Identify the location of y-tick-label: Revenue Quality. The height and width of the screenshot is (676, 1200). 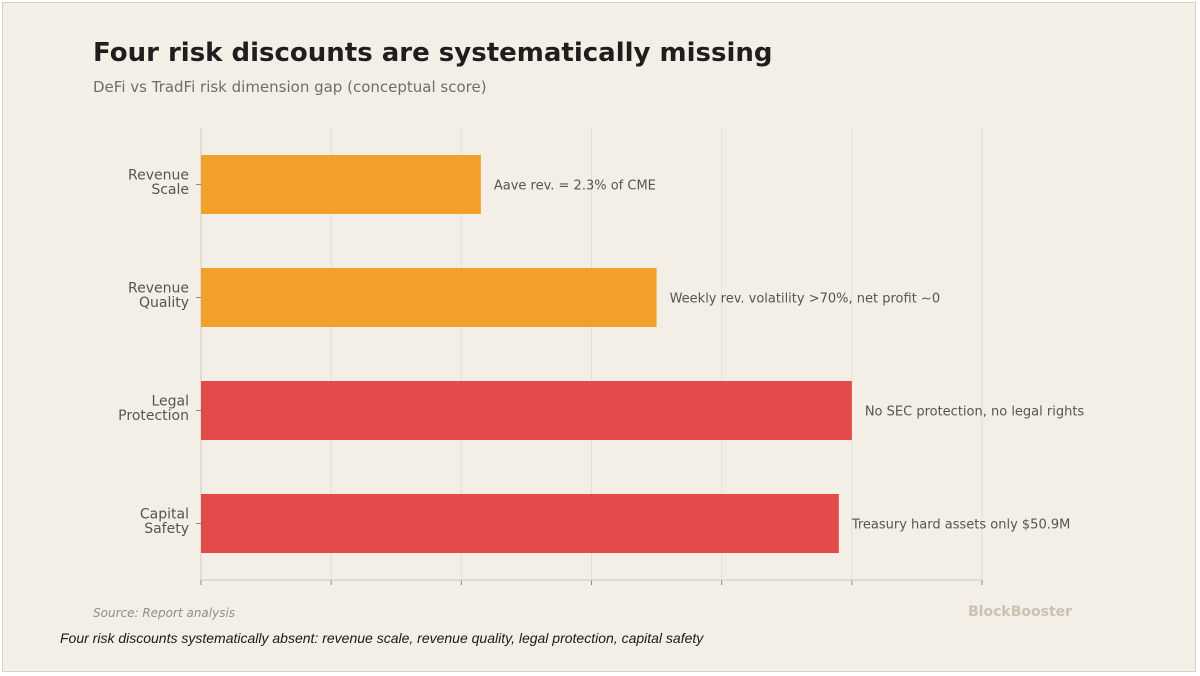
(158, 295).